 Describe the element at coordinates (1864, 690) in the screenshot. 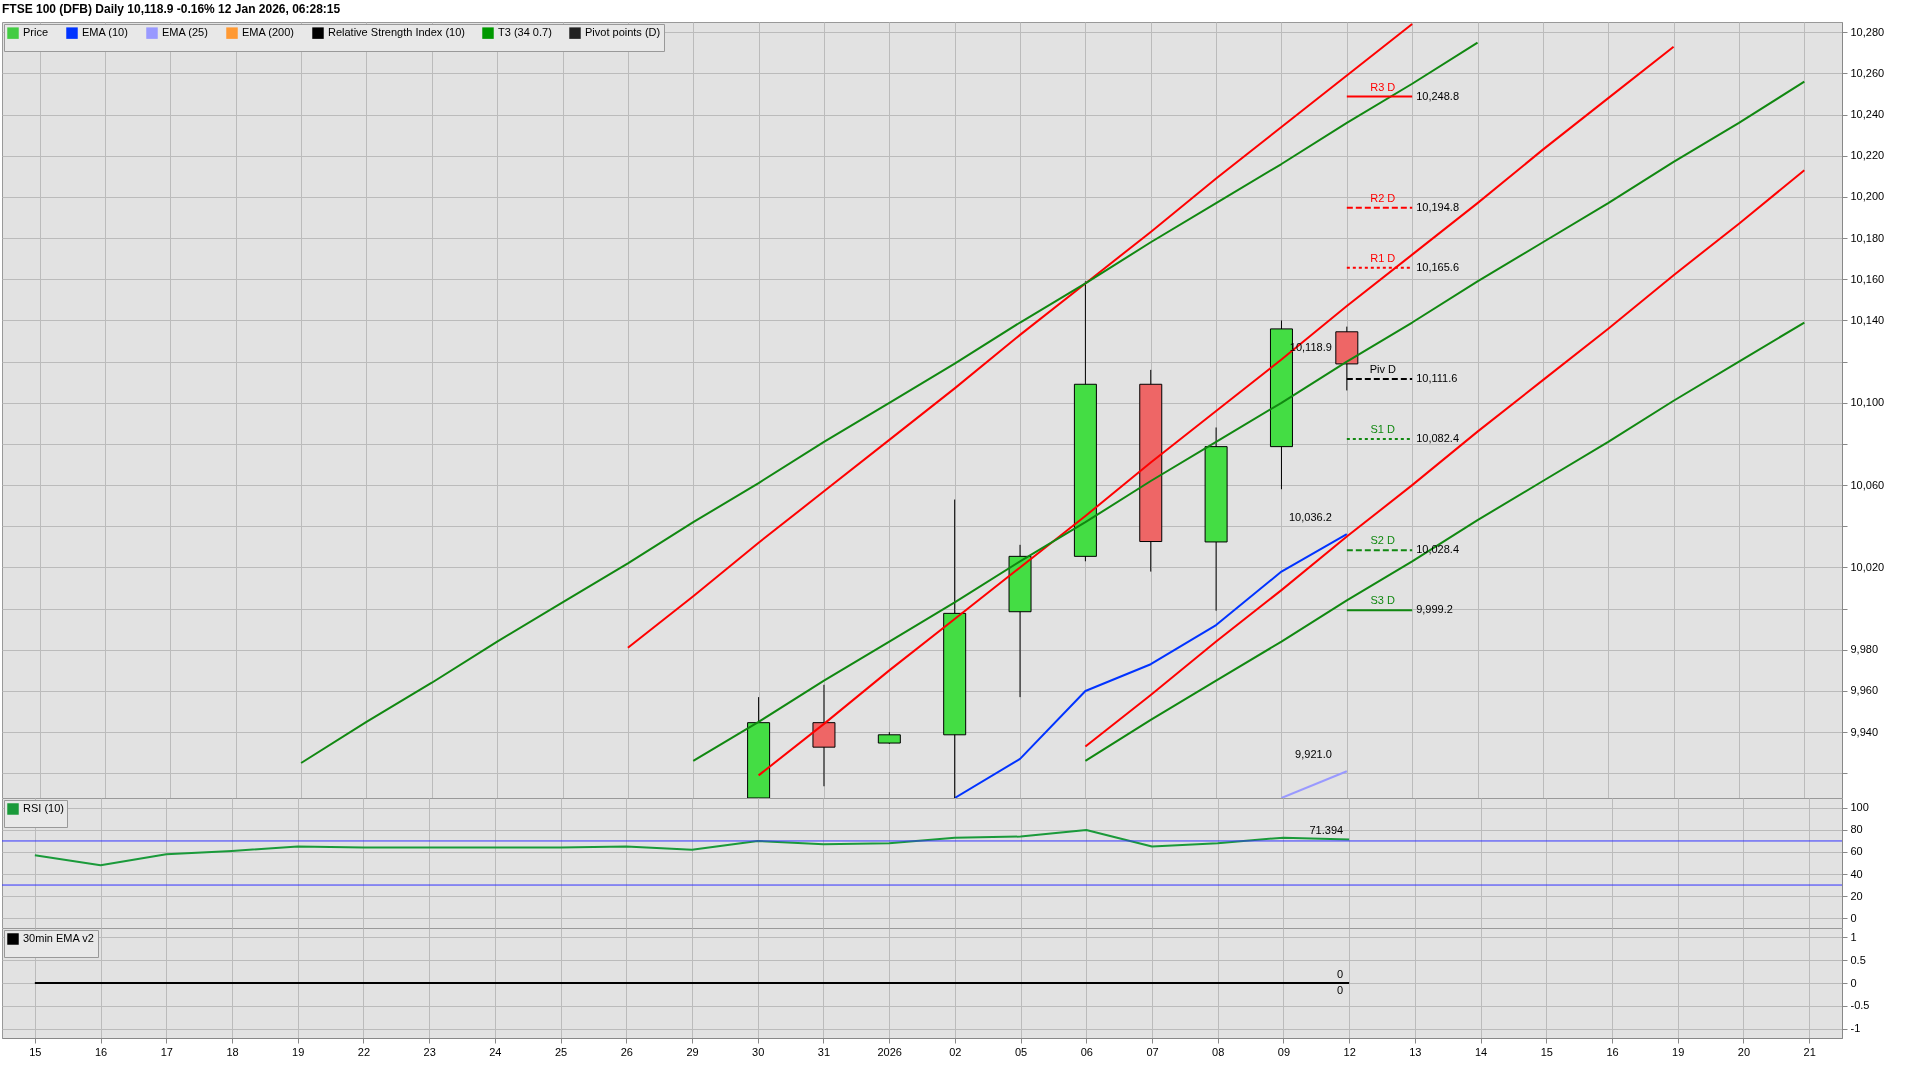

I see `y-tick-label: 9,960` at that location.